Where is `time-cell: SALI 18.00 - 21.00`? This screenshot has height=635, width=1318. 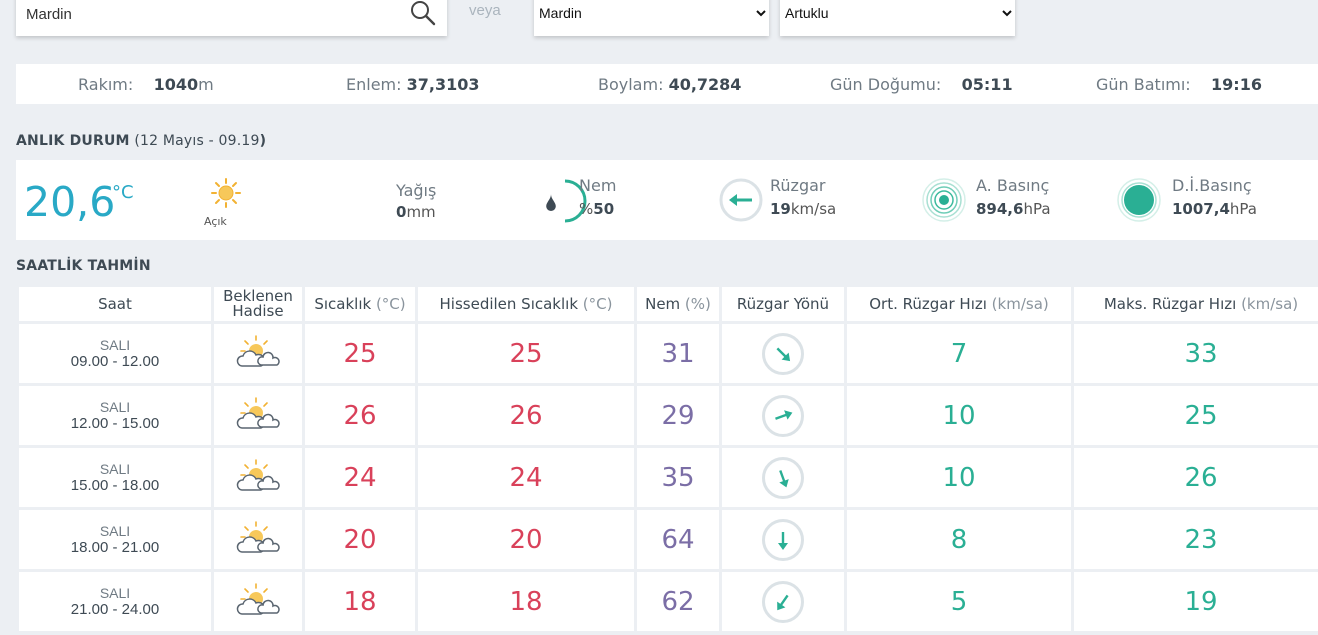
time-cell: SALI 18.00 - 21.00 is located at coordinates (115, 539).